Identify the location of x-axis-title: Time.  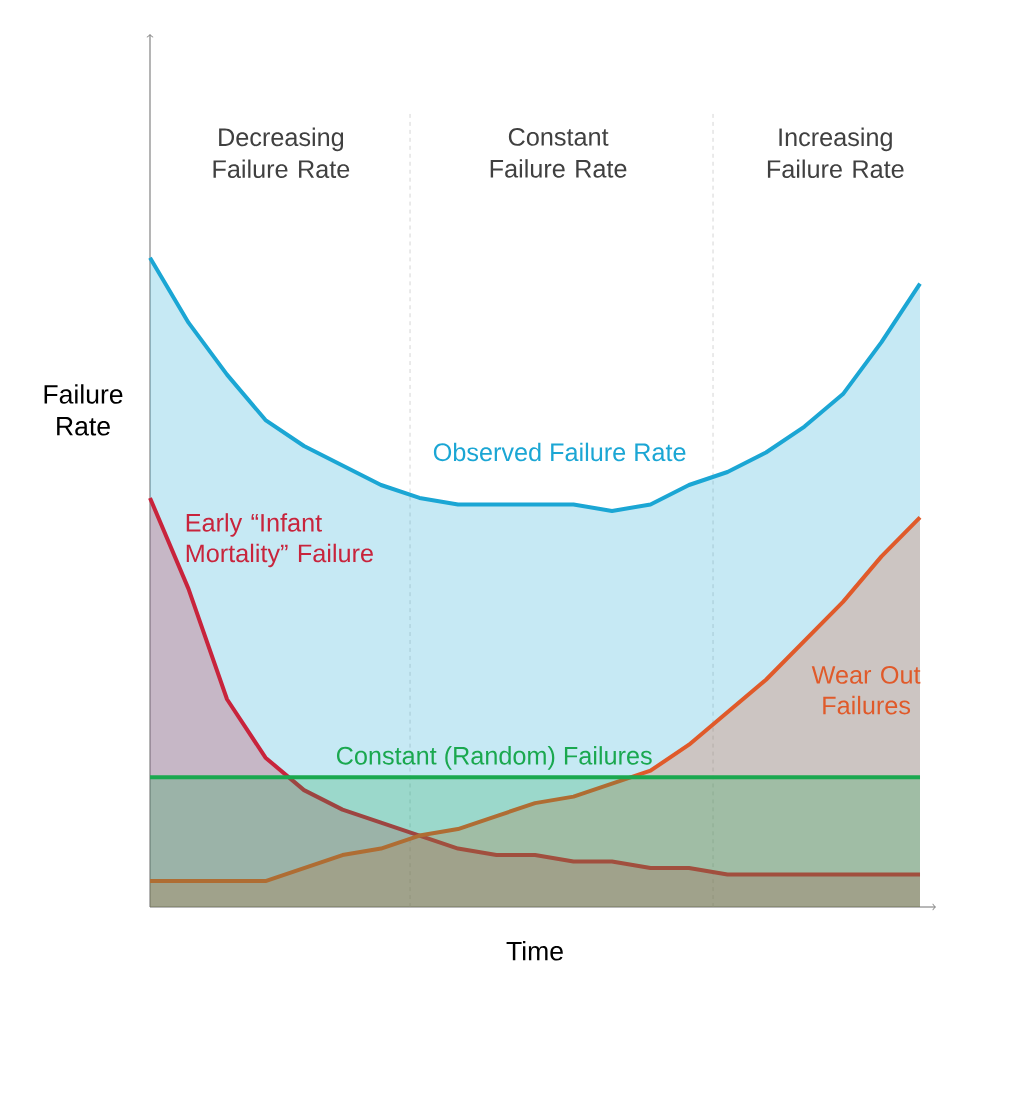
(534, 951).